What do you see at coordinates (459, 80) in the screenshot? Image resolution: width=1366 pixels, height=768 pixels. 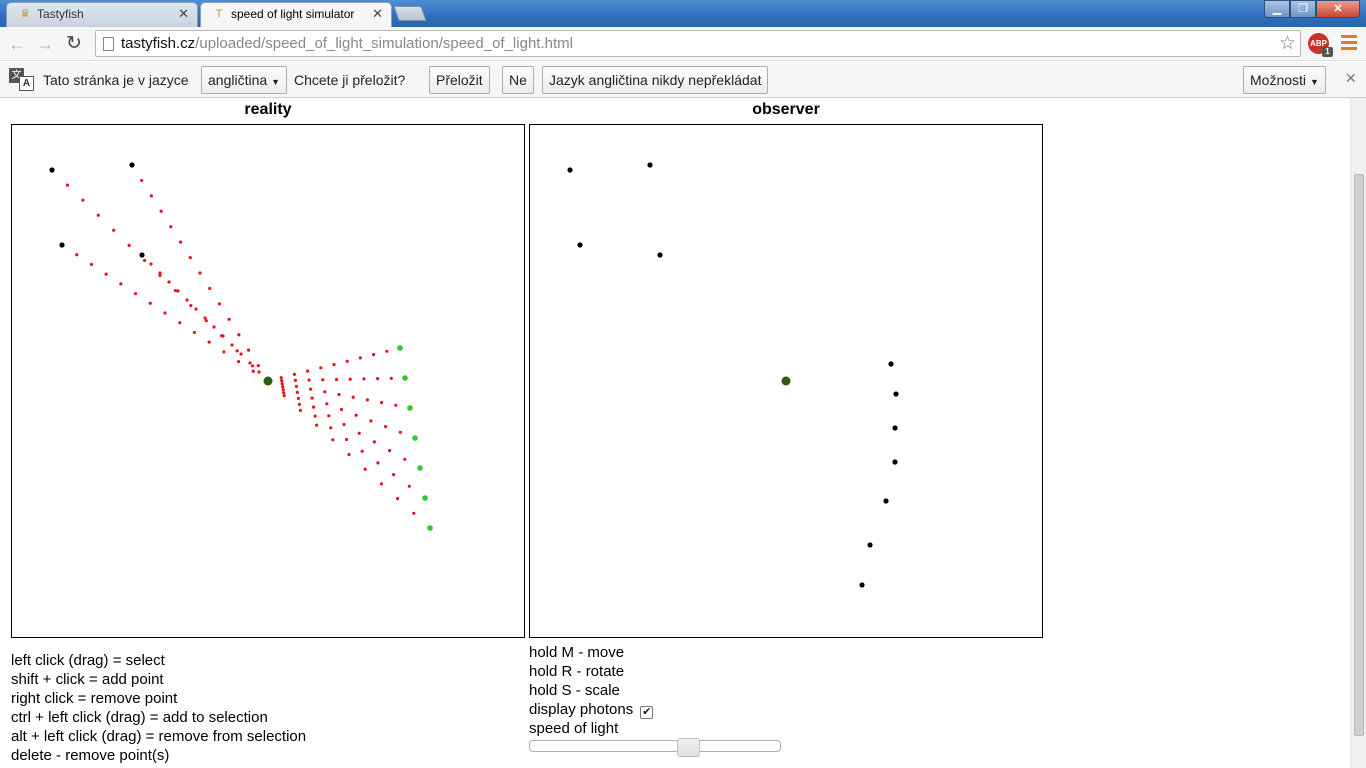 I see `translate-button: Přeložit` at bounding box center [459, 80].